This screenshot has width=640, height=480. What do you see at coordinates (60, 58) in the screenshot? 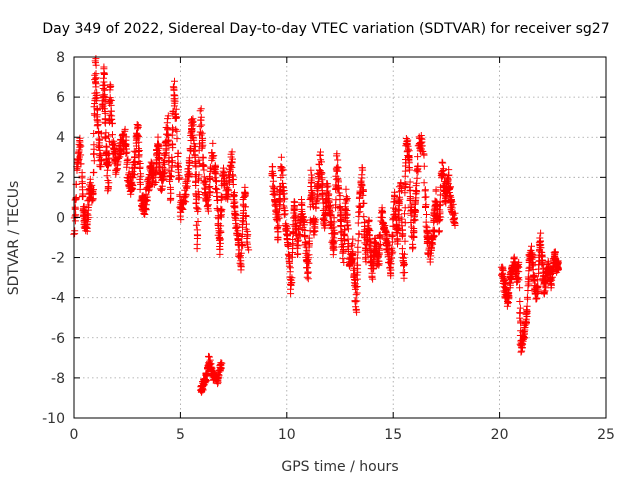
I see `y-tick-label: 8` at bounding box center [60, 58].